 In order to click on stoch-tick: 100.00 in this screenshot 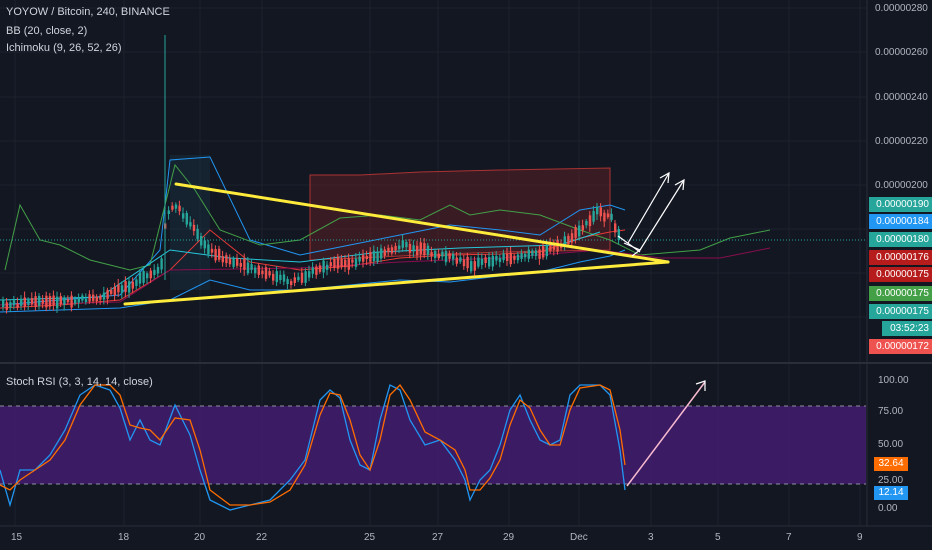, I will do `click(893, 380)`.